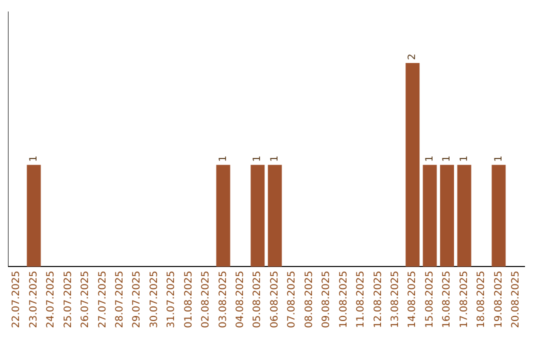  Describe the element at coordinates (498, 299) in the screenshot. I see `x-tick-label: 19.08.2025` at that location.